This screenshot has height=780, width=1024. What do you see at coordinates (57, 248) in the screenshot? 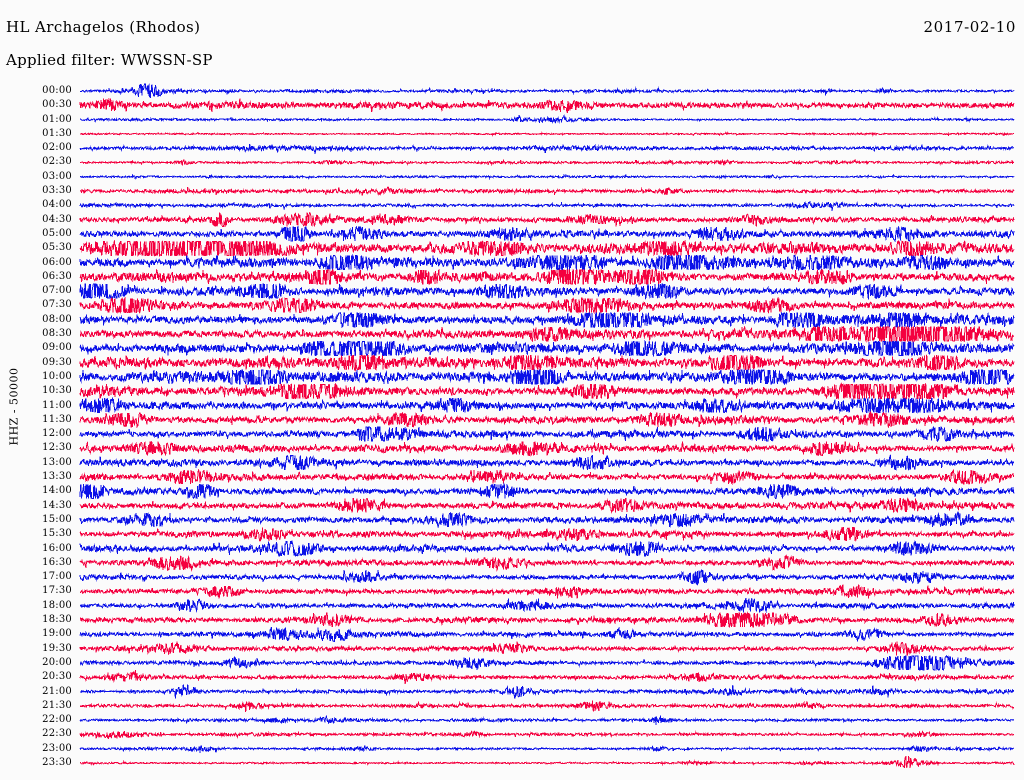
I see `time-tick-label: 05:30` at bounding box center [57, 248].